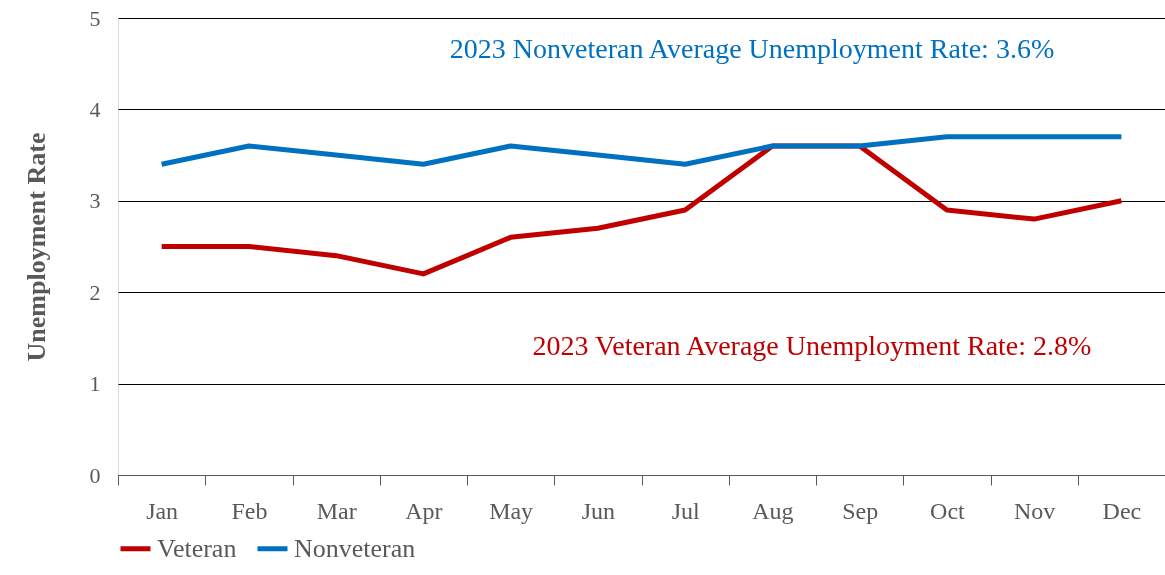 The height and width of the screenshot is (575, 1165). Describe the element at coordinates (197, 548) in the screenshot. I see `legend-label: Veteran` at that location.